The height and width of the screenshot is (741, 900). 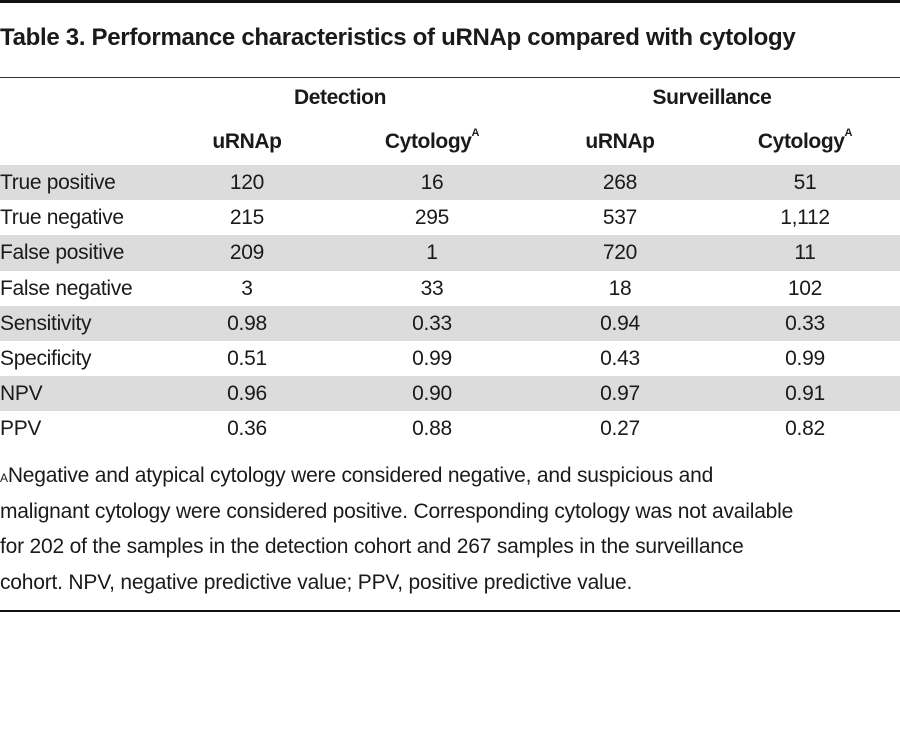 What do you see at coordinates (712, 97) in the screenshot?
I see `group-header-surveillance: Surveillance` at bounding box center [712, 97].